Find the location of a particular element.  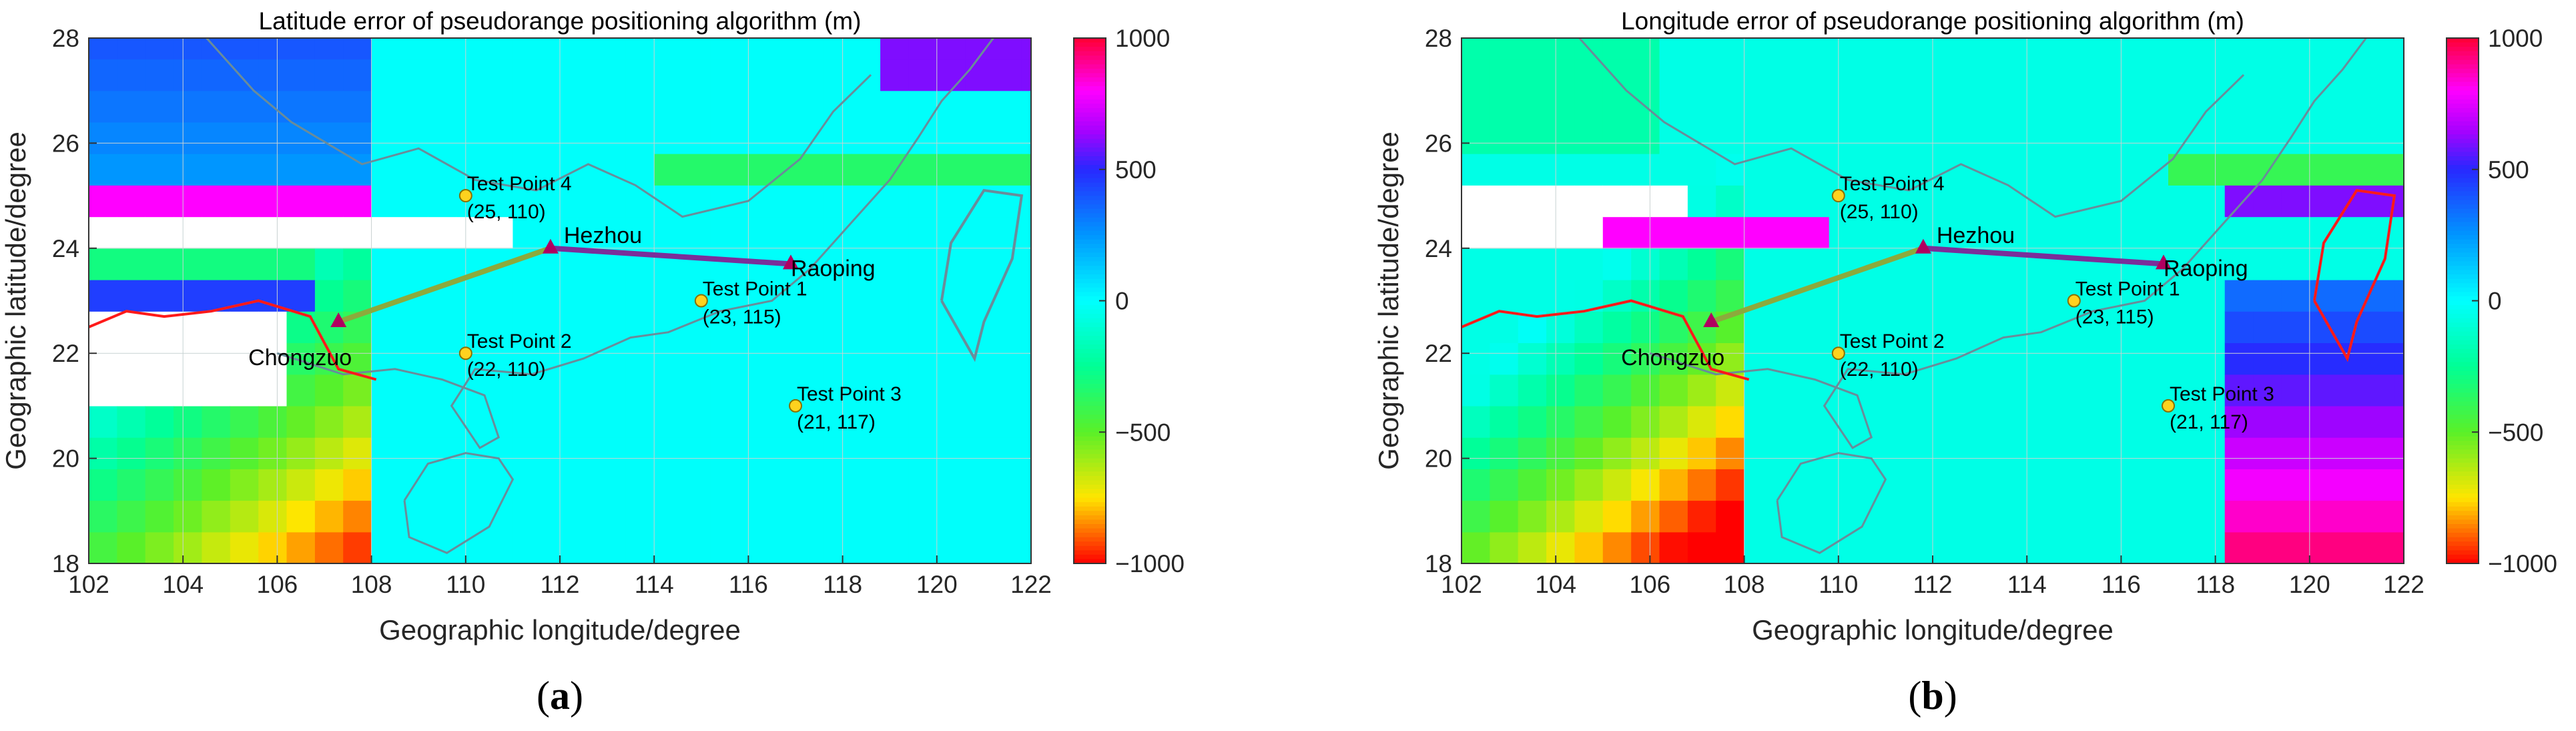

y-tick-label: 22 is located at coordinates (65, 353).